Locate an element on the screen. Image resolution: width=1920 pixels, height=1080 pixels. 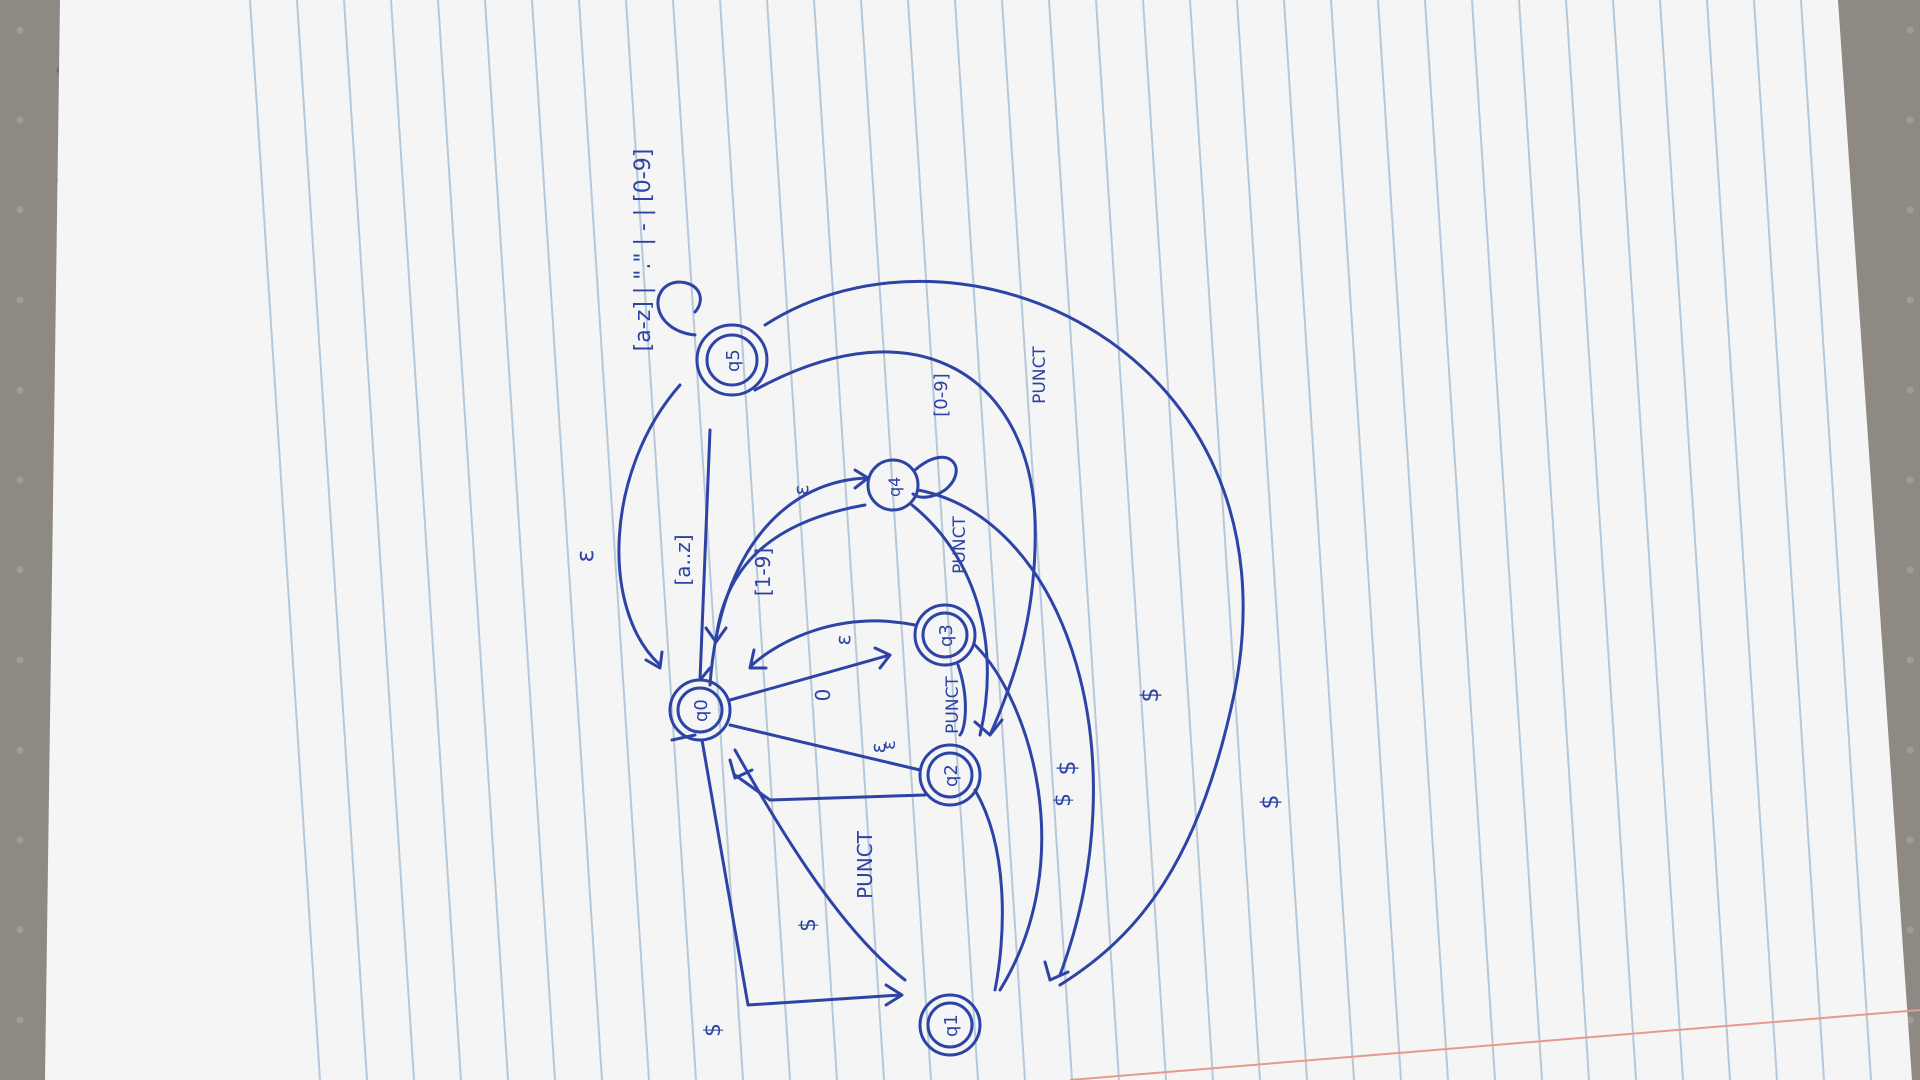
state-q2-label: q2 is located at coordinates (951, 775).